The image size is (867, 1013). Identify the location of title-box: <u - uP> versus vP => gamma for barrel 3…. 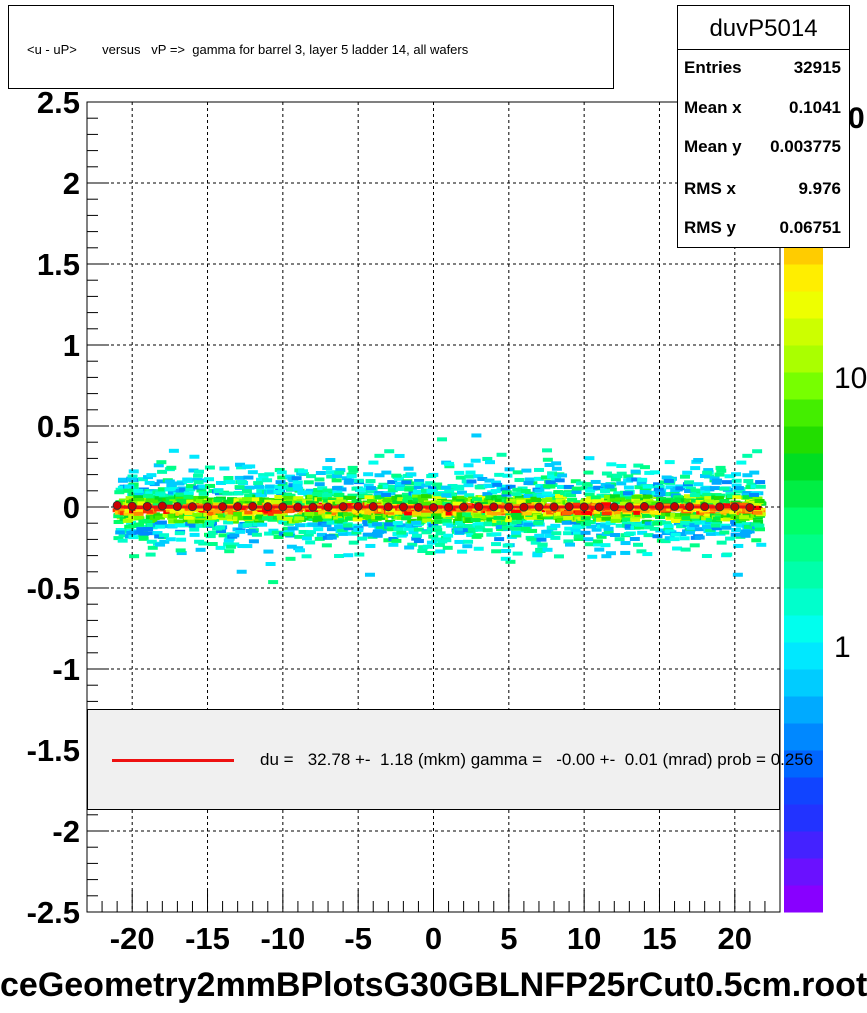
(311, 47).